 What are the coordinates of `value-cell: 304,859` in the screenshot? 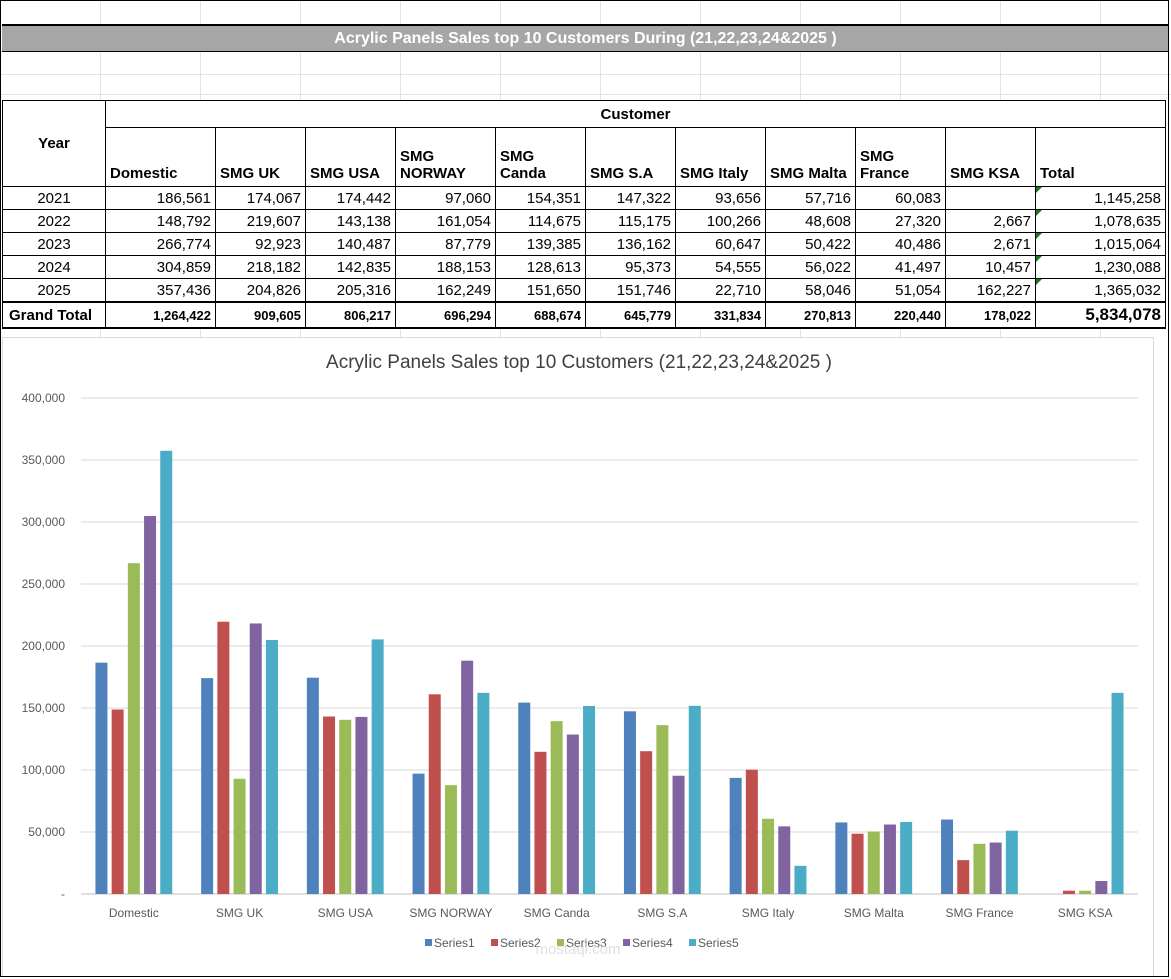 It's located at (160, 267).